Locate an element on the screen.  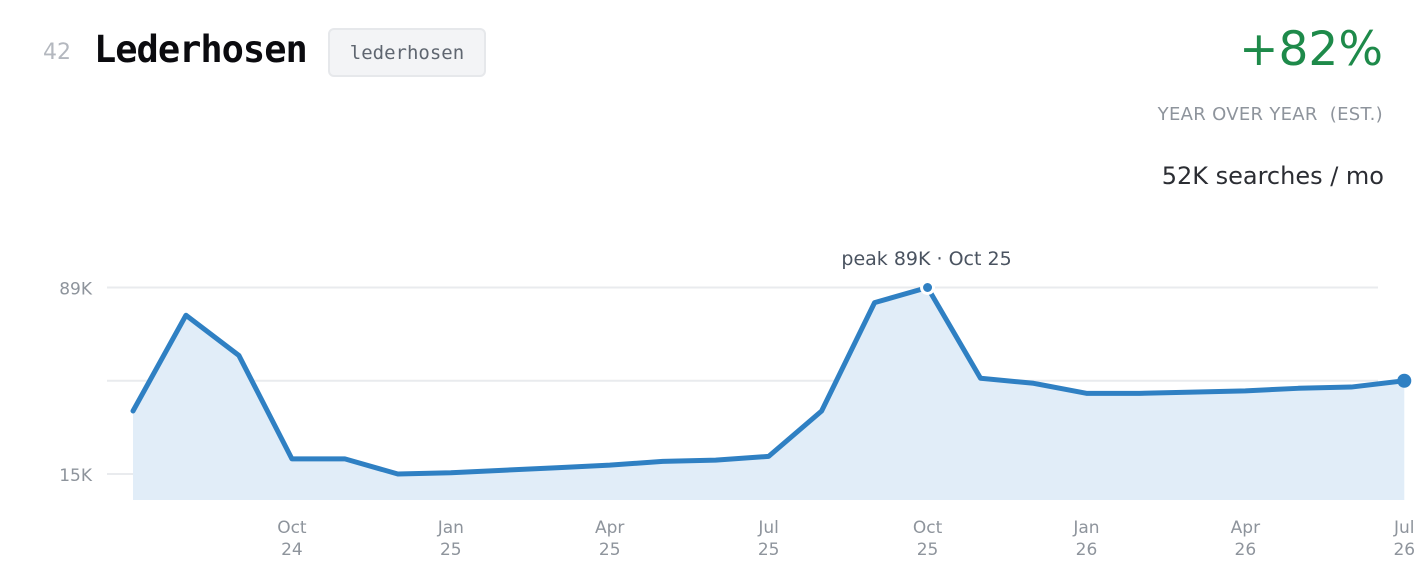
search-volume: 52K searches / mo is located at coordinates (1272, 176).